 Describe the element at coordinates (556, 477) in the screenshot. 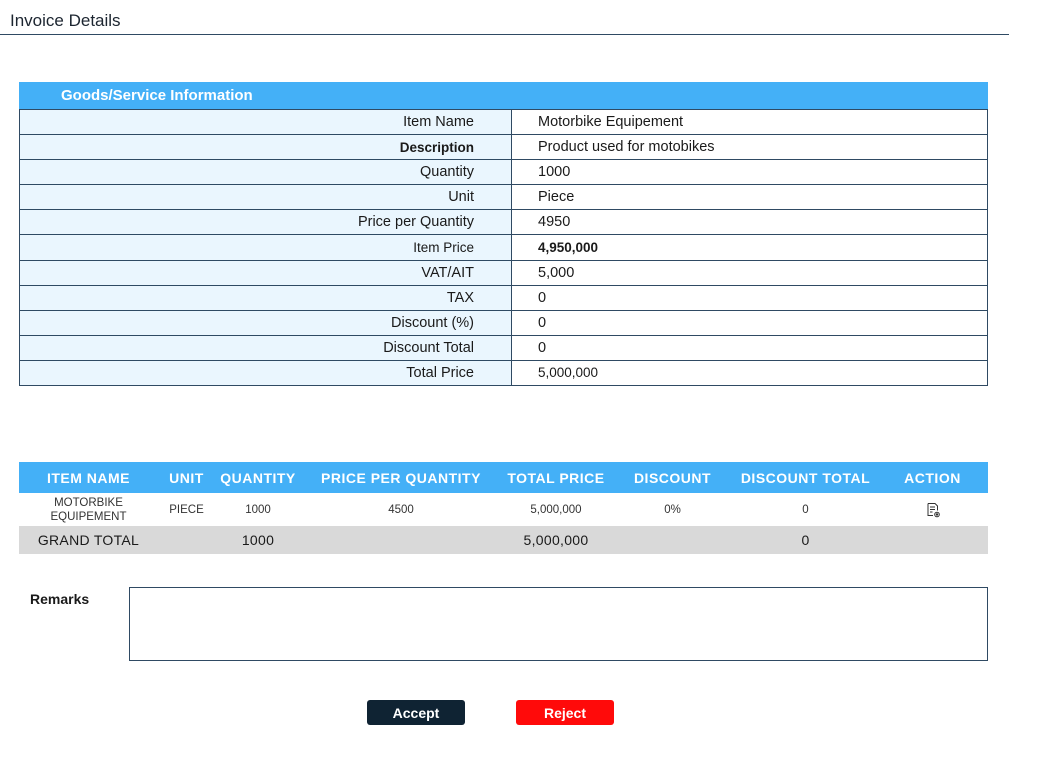

I see `column-header-total-price: TOTAL PRICE` at that location.